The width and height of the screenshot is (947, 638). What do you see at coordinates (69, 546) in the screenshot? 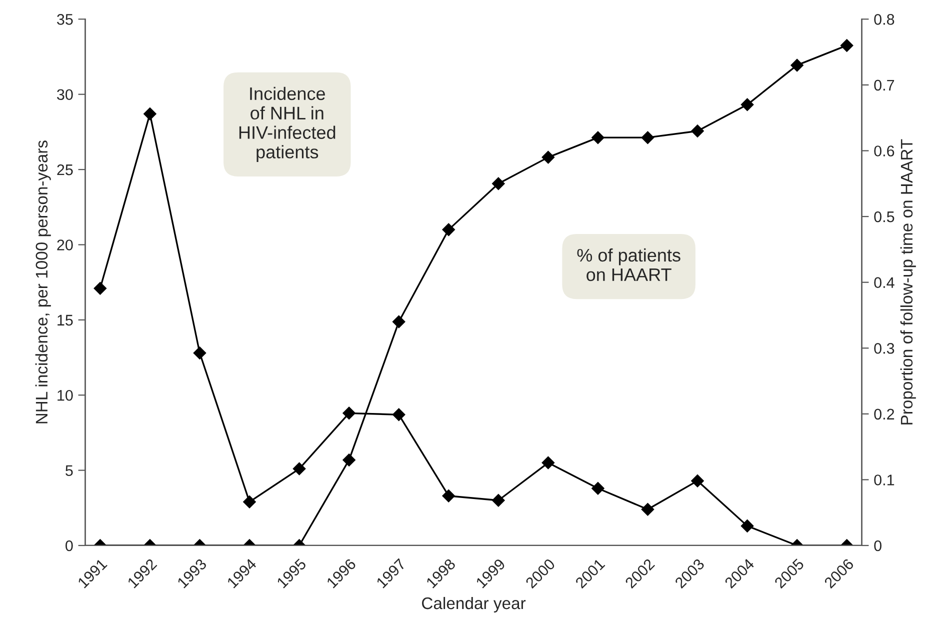
I see `y-tick-label: 0` at bounding box center [69, 546].